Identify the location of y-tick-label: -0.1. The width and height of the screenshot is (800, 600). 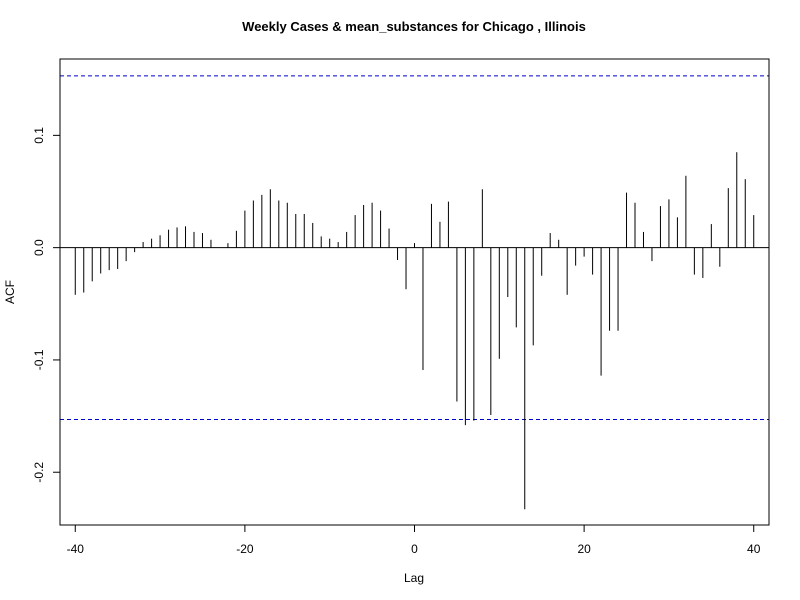
(39, 359).